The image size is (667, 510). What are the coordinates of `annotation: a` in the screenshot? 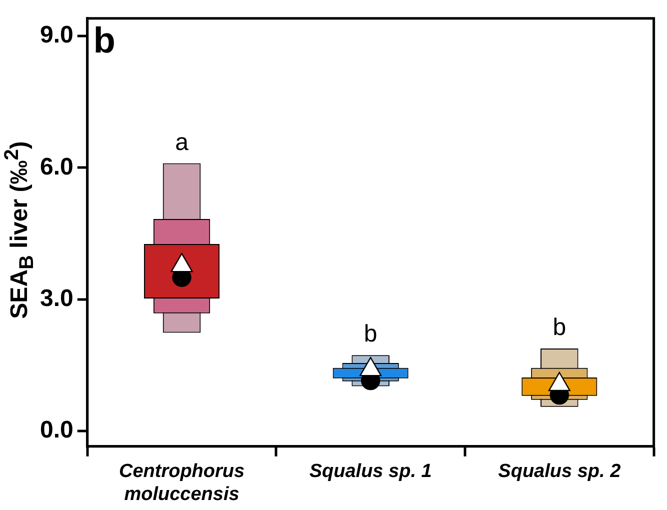 It's located at (182, 142).